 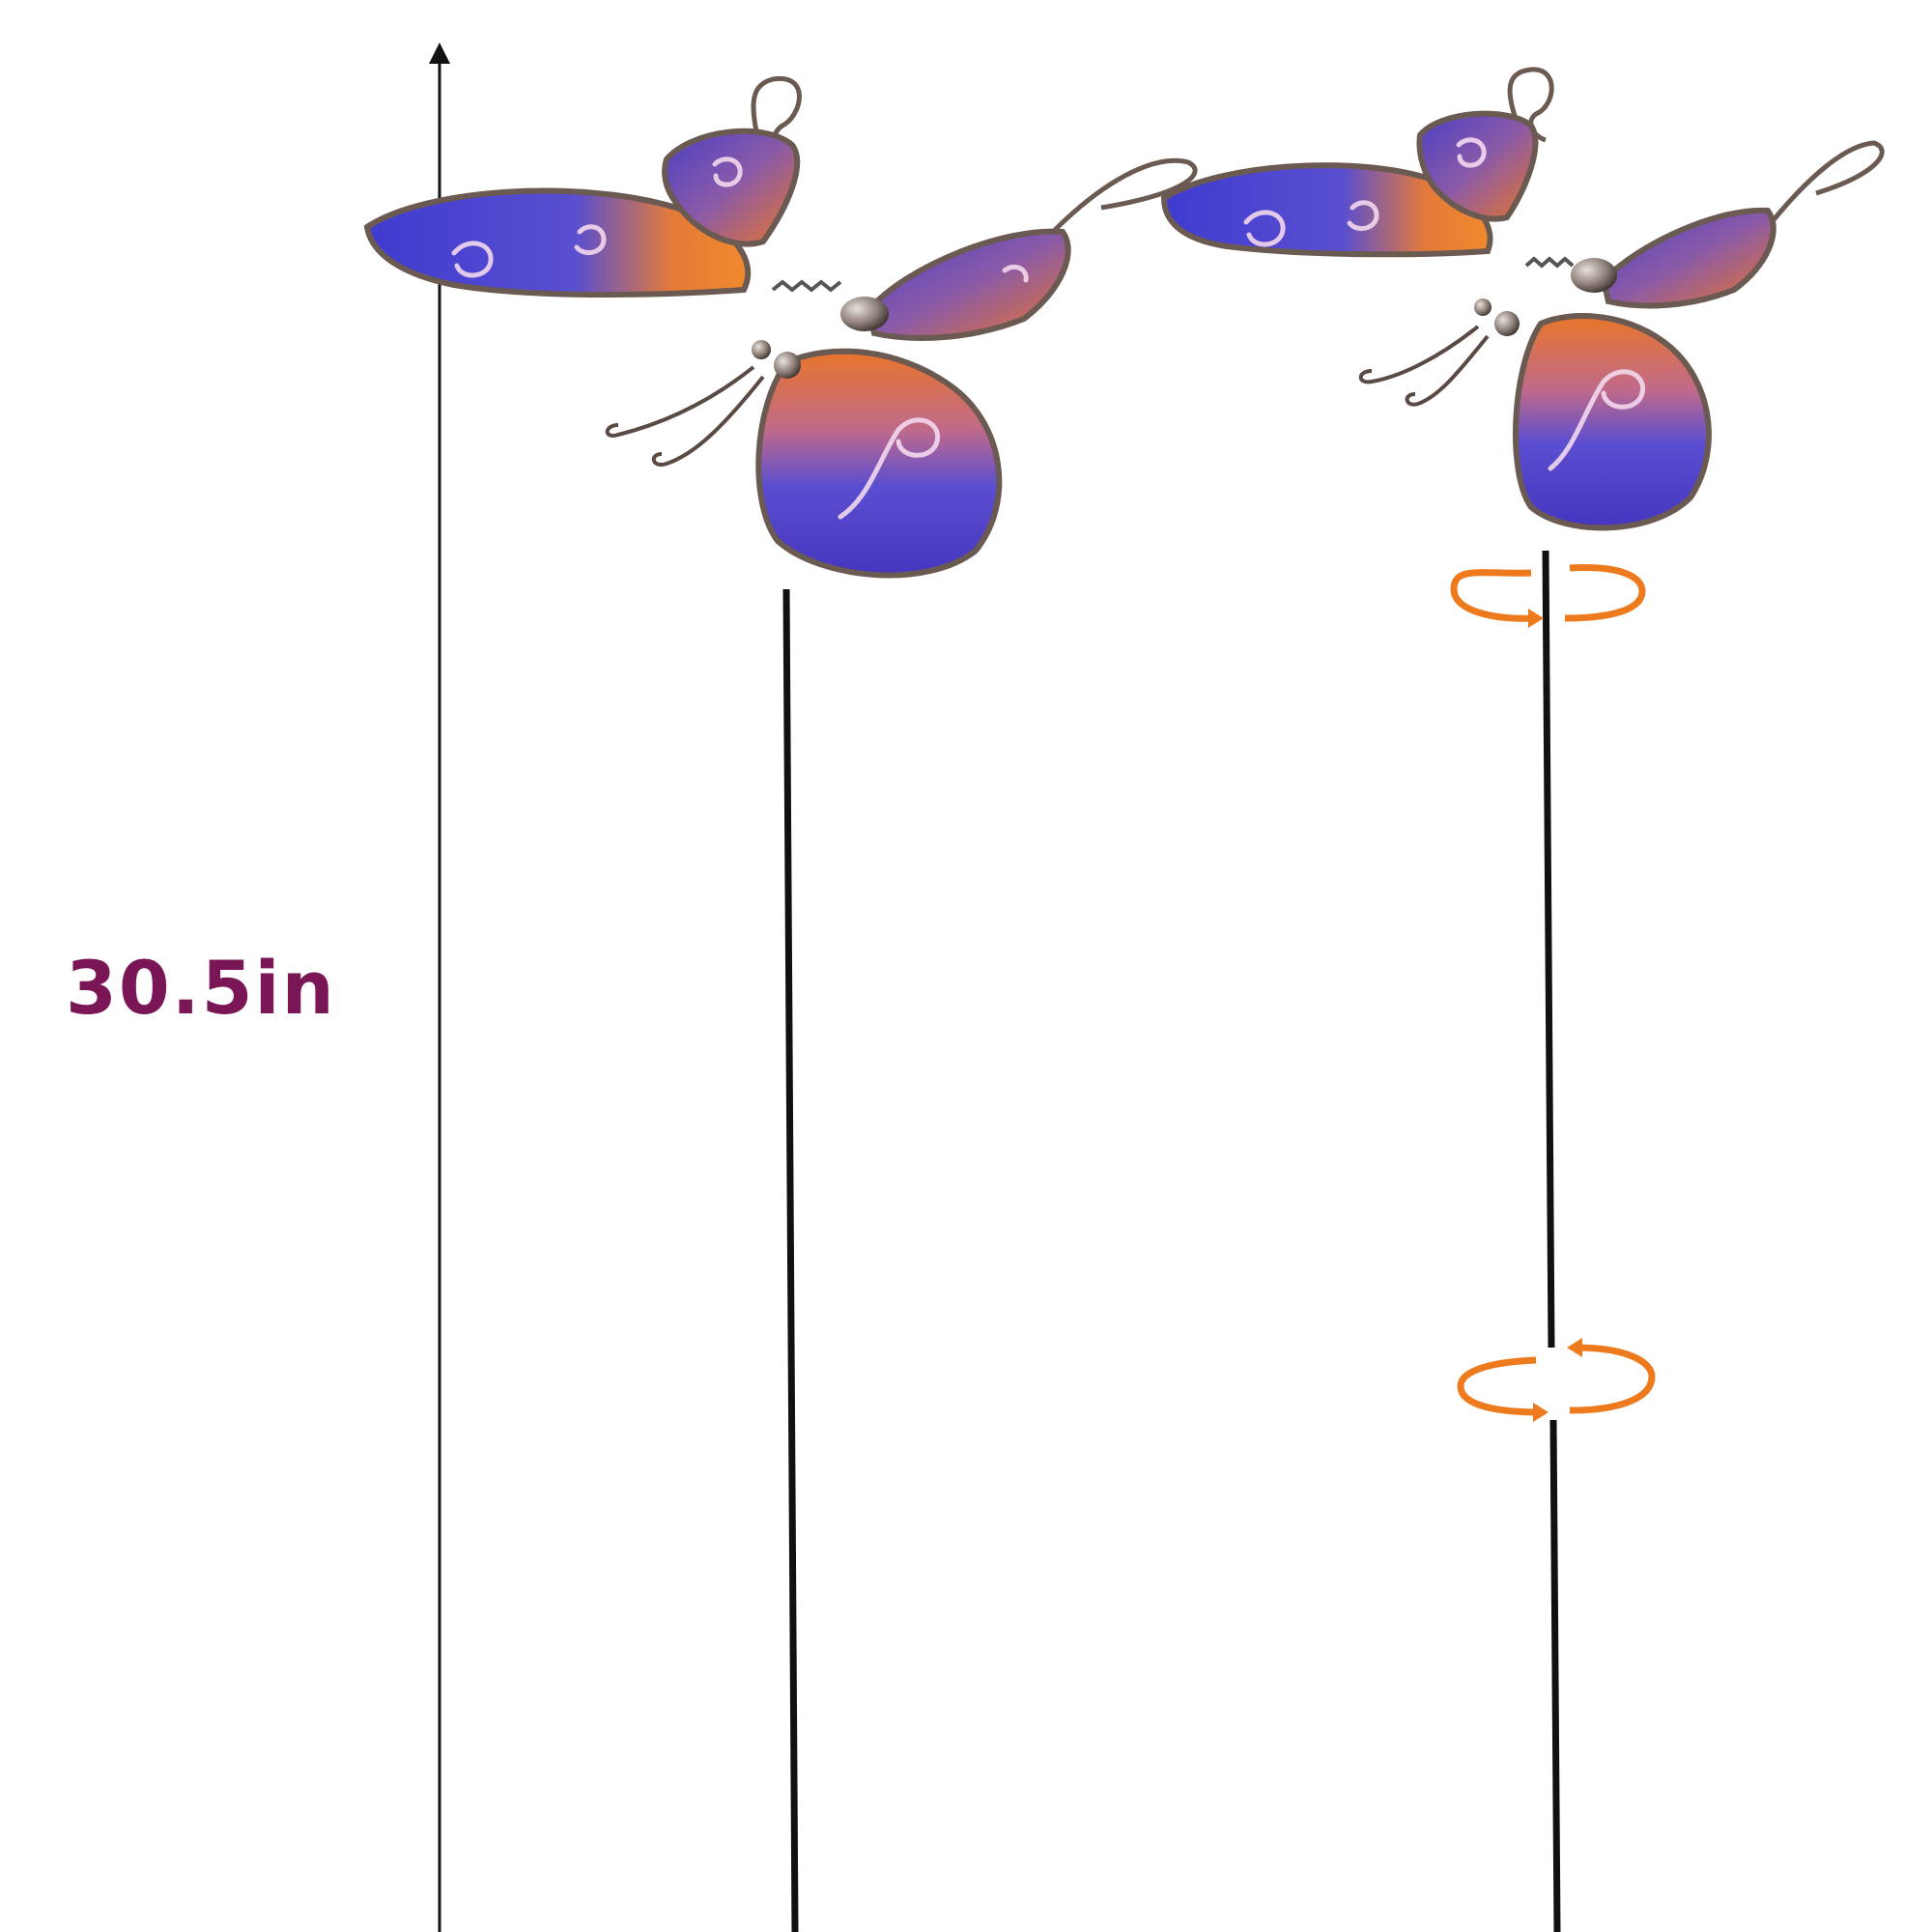 I want to click on stake-rod-upper, so click(x=1548, y=949).